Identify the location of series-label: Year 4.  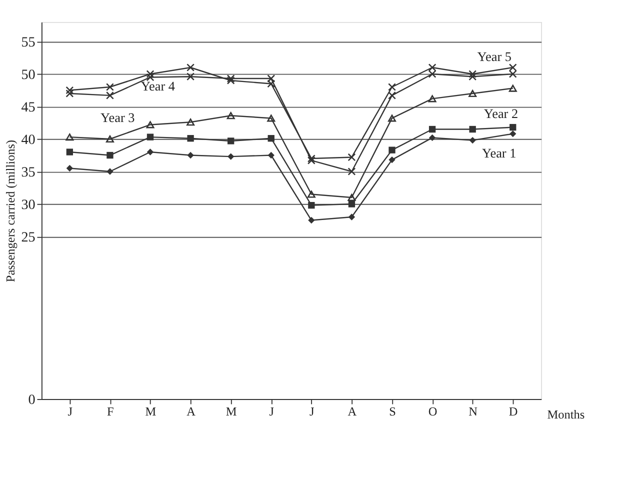
(158, 86).